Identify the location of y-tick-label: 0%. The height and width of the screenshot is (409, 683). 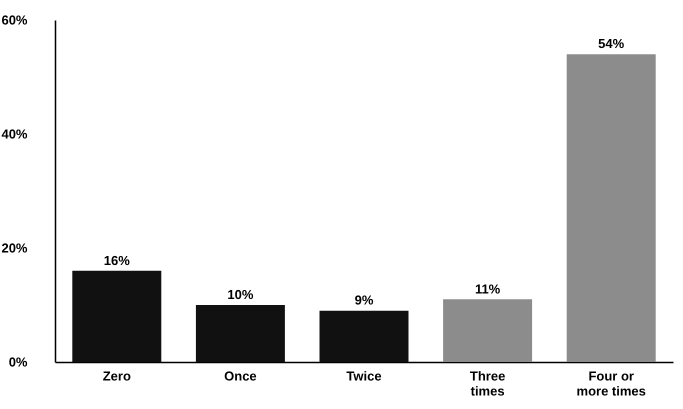
(18, 362).